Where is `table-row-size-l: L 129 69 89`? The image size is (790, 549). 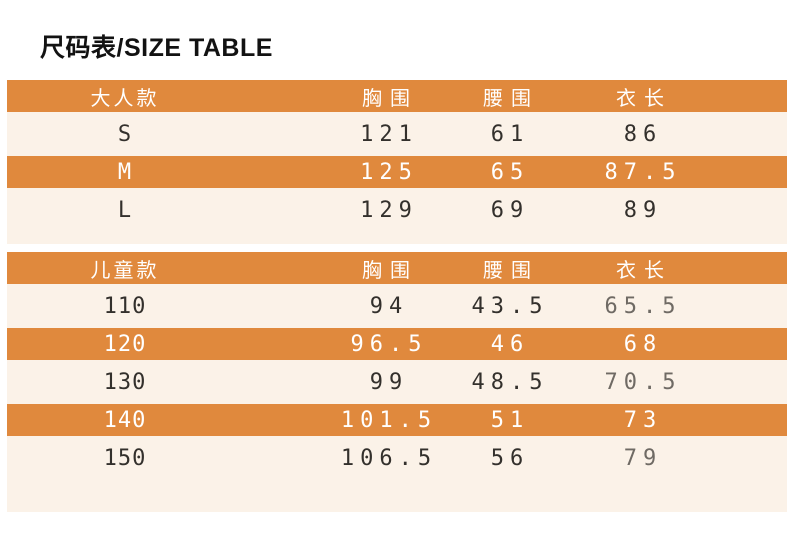 table-row-size-l: L 129 69 89 is located at coordinates (397, 210).